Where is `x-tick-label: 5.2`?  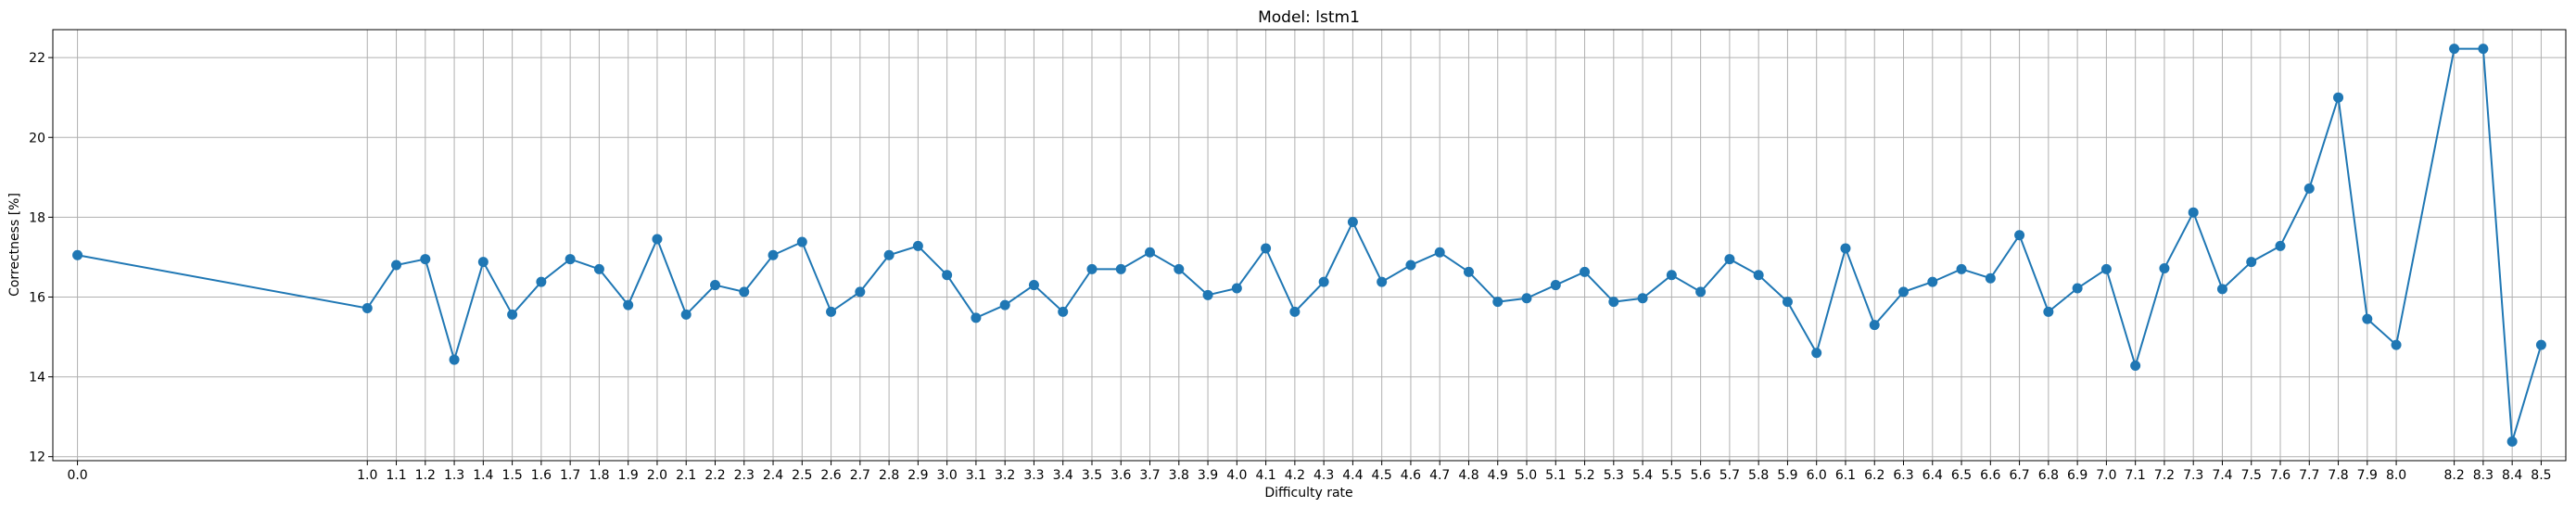 x-tick-label: 5.2 is located at coordinates (1584, 475).